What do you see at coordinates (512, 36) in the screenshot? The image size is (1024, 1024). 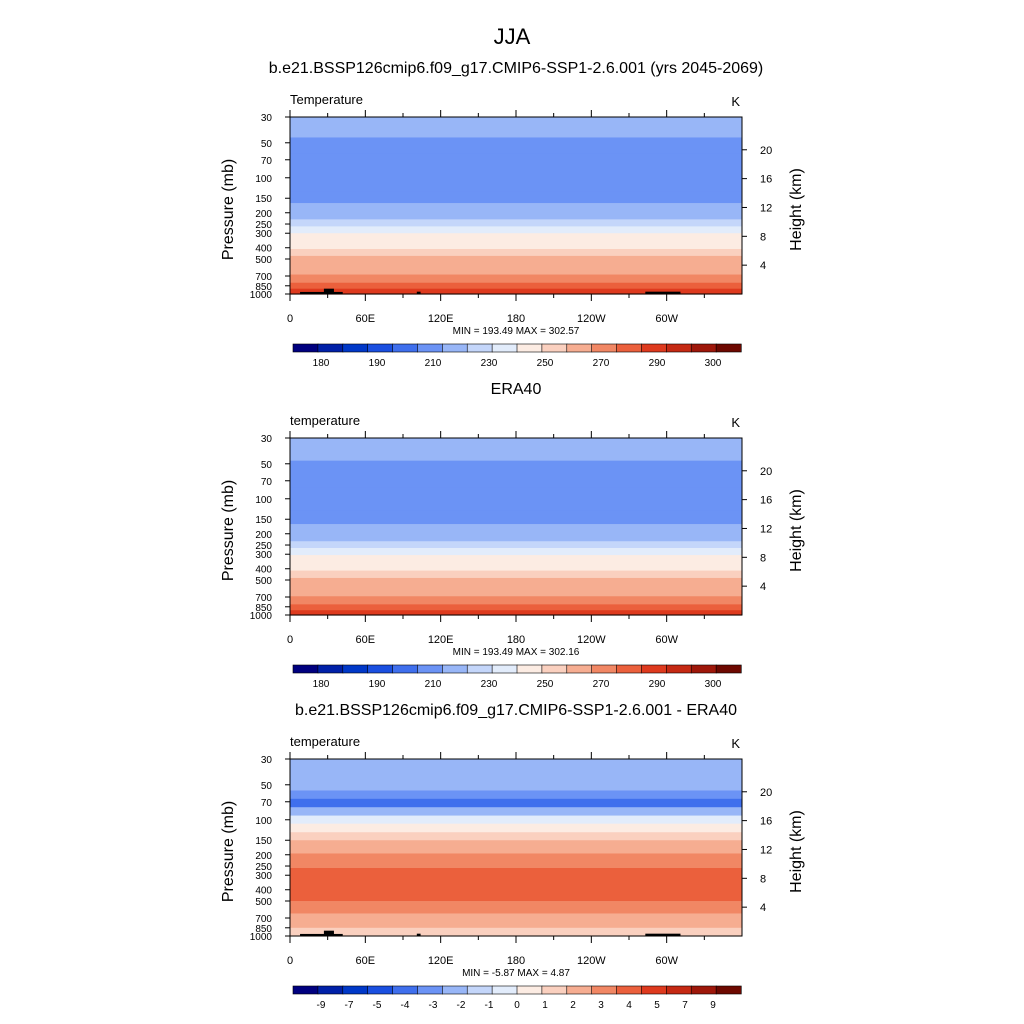 I see `figure-title: JJA` at bounding box center [512, 36].